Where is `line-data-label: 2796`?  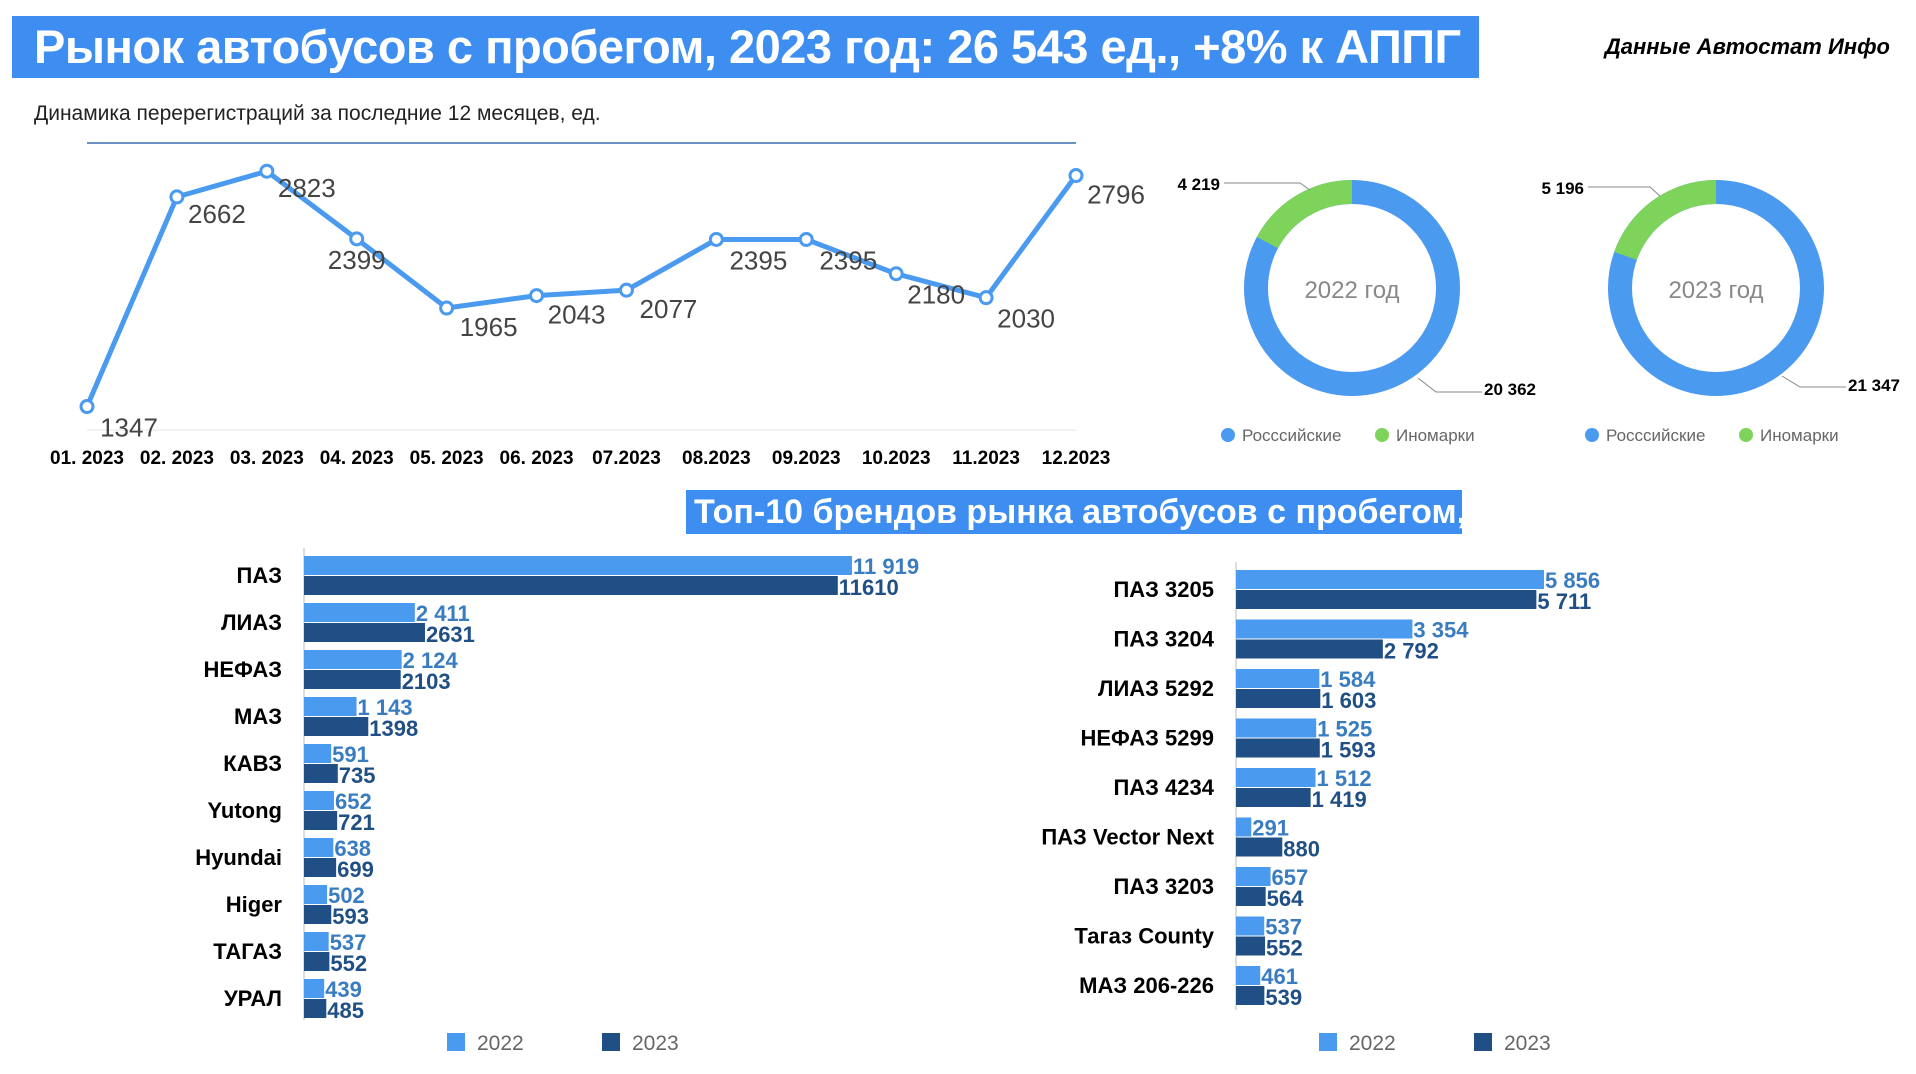 line-data-label: 2796 is located at coordinates (1116, 195).